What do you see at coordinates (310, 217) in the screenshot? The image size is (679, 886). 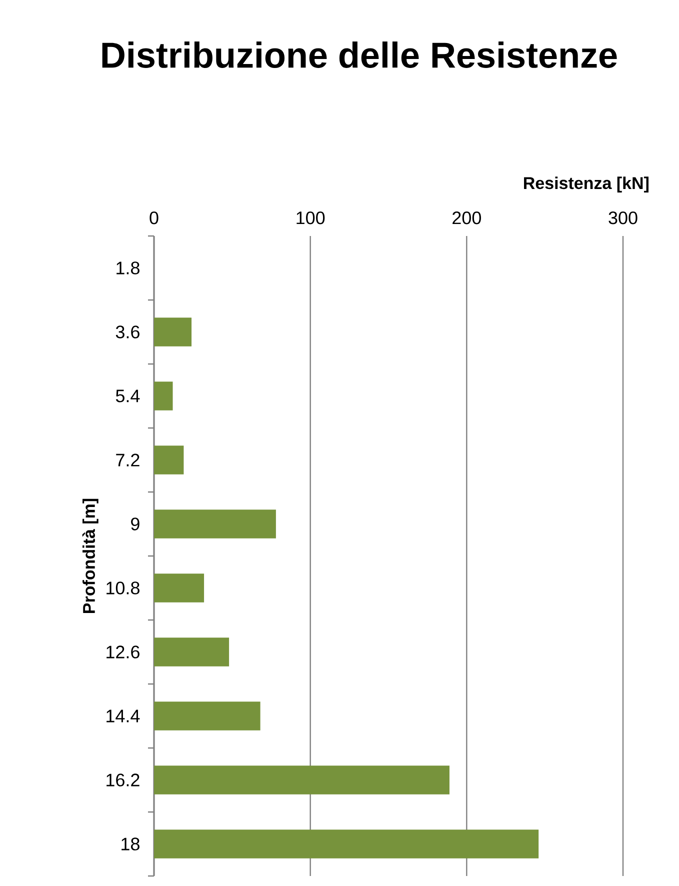 I see `x-tick-label: 100` at bounding box center [310, 217].